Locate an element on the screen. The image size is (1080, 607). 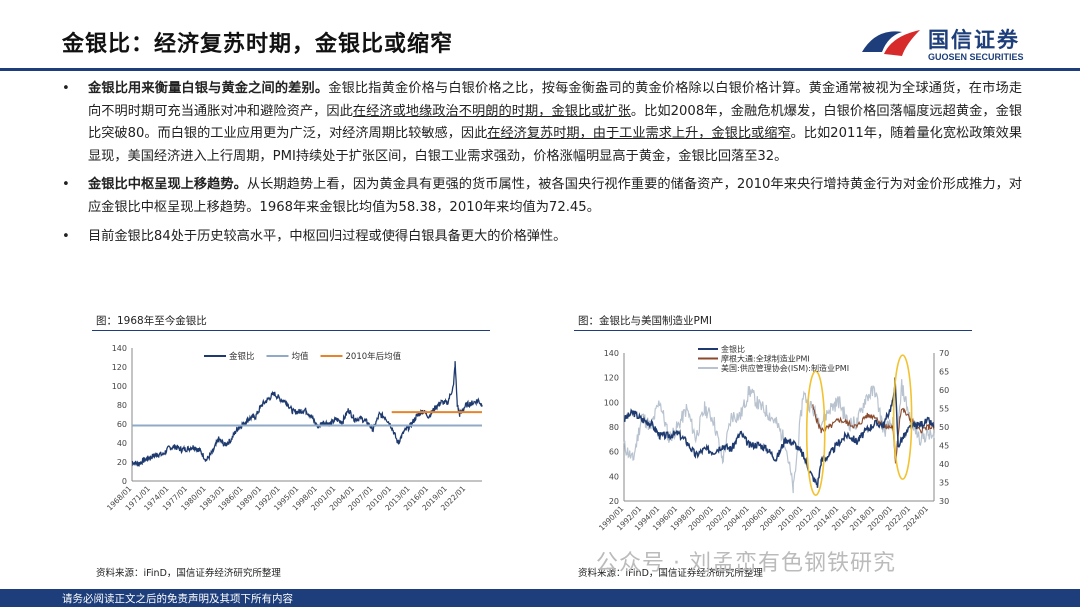
chart2-source: 资料来源：iFinD，国信证券经济研究所整理 is located at coordinates (670, 573).